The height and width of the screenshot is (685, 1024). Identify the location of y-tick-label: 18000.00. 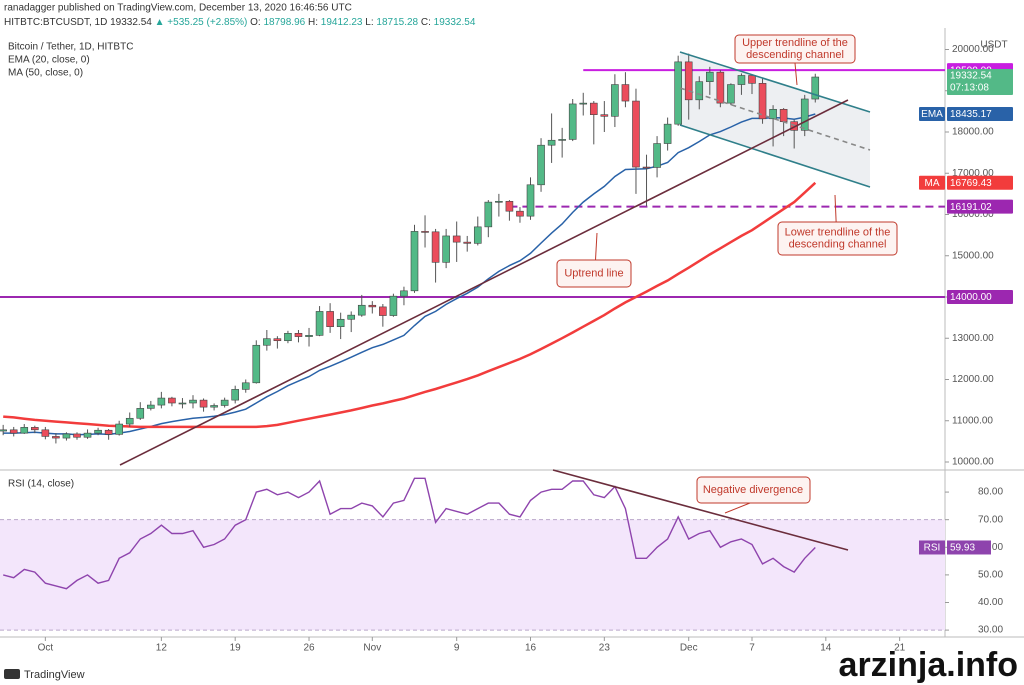
(973, 132).